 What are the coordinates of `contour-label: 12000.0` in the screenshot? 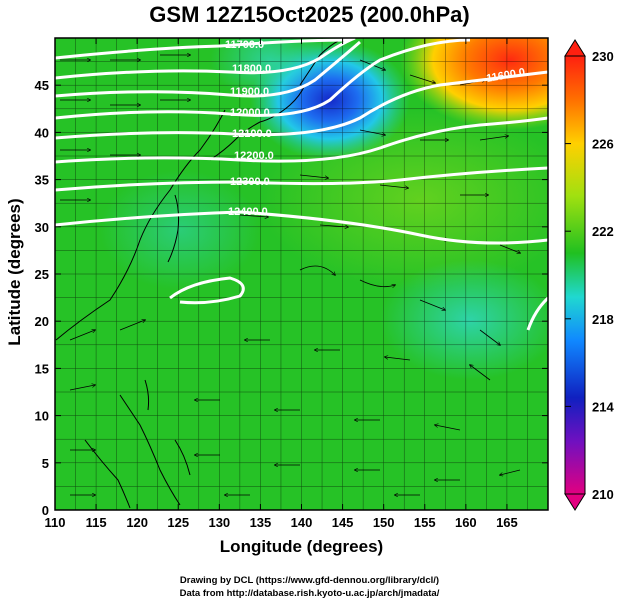 It's located at (250, 113).